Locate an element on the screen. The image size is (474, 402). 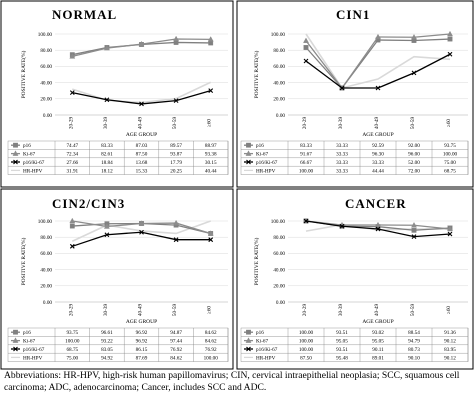
data-table-cell: 72.00 is located at coordinates (414, 171).